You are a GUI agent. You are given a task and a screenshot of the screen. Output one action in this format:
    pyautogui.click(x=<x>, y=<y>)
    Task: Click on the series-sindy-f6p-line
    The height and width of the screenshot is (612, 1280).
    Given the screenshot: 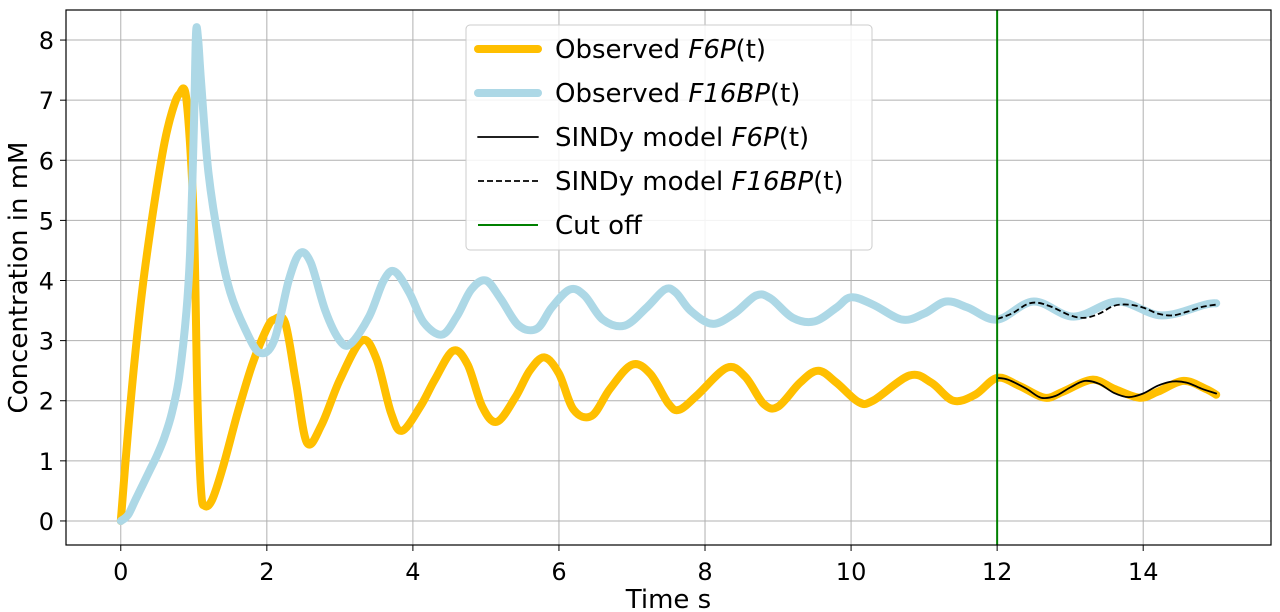 What is the action you would take?
    pyautogui.click(x=1107, y=388)
    